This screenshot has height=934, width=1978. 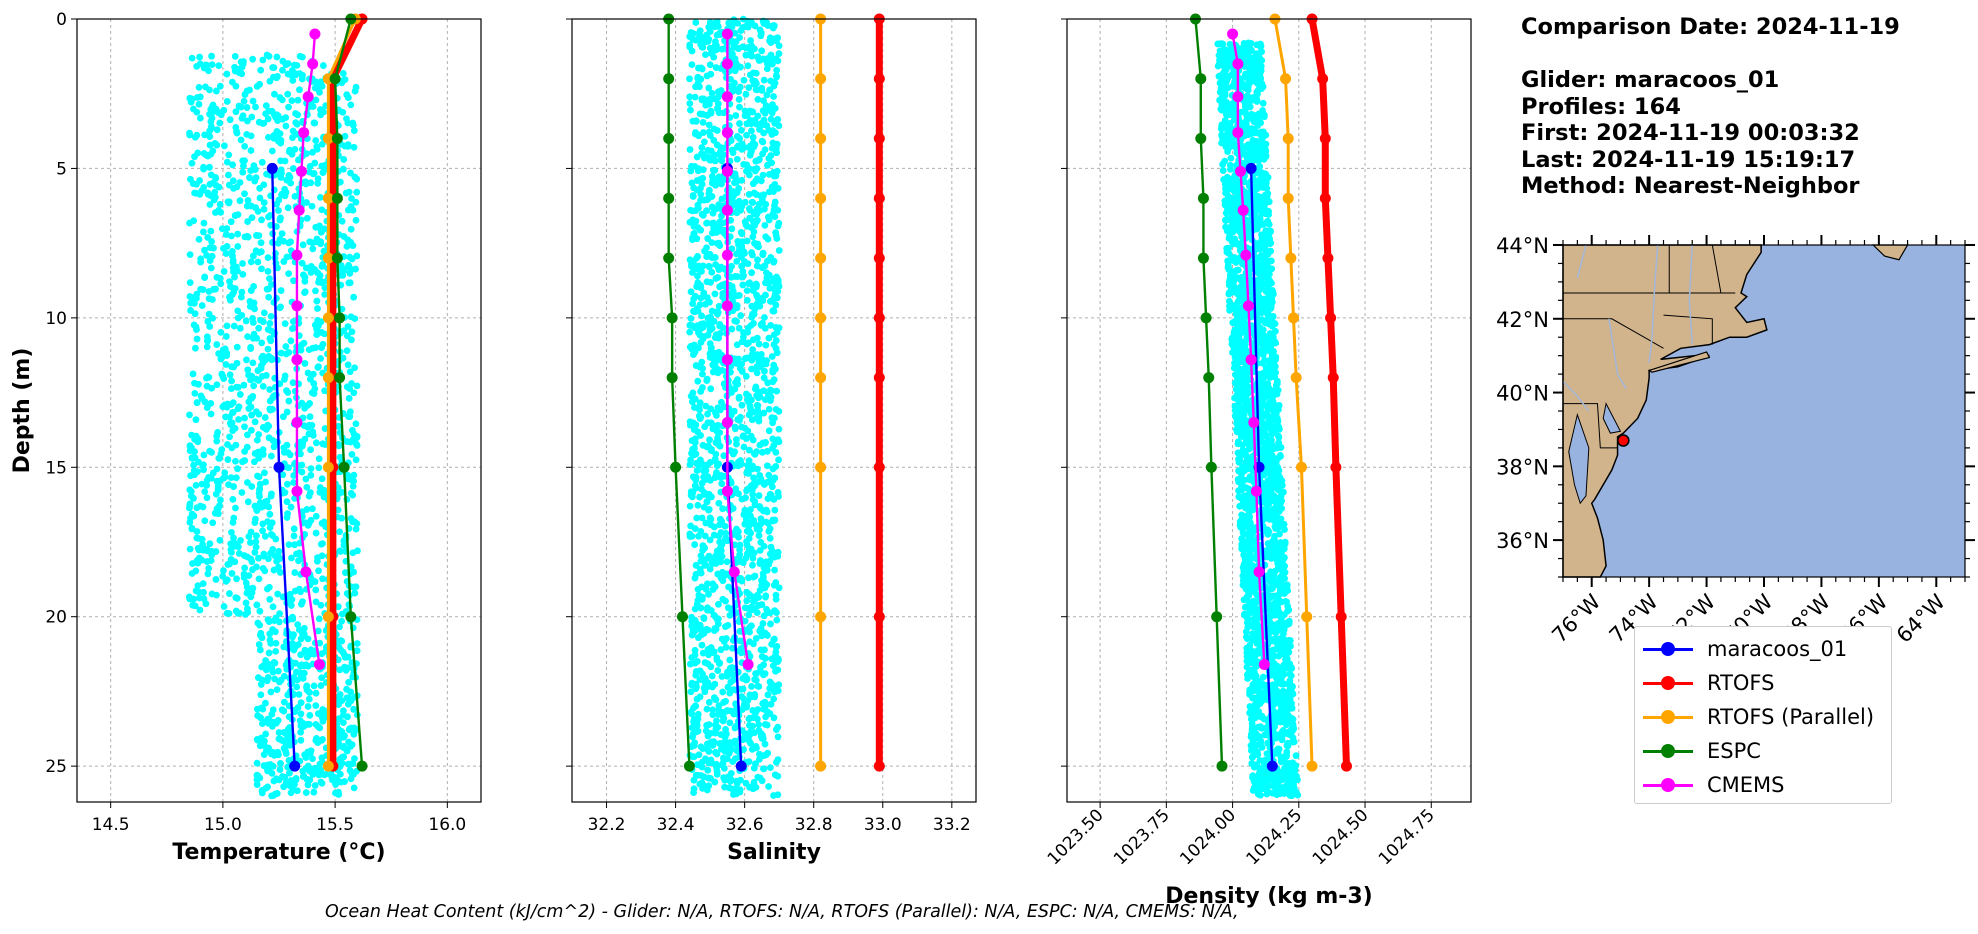 I want to click on glider-scatter, so click(x=734, y=407).